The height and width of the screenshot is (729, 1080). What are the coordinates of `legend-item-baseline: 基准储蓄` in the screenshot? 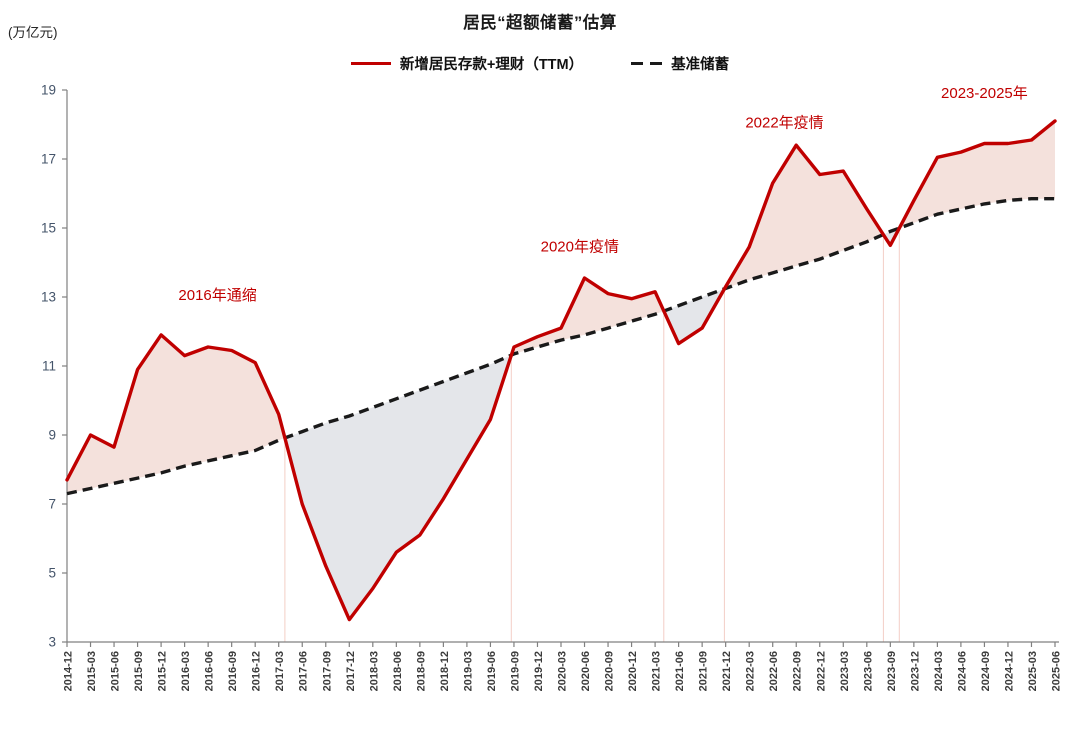 It's located at (680, 63).